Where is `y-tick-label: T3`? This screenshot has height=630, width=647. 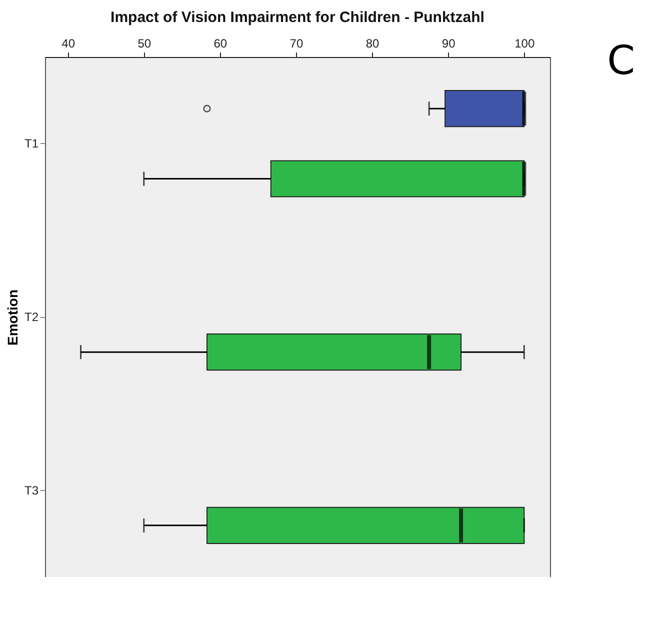 y-tick-label: T3 is located at coordinates (31, 490).